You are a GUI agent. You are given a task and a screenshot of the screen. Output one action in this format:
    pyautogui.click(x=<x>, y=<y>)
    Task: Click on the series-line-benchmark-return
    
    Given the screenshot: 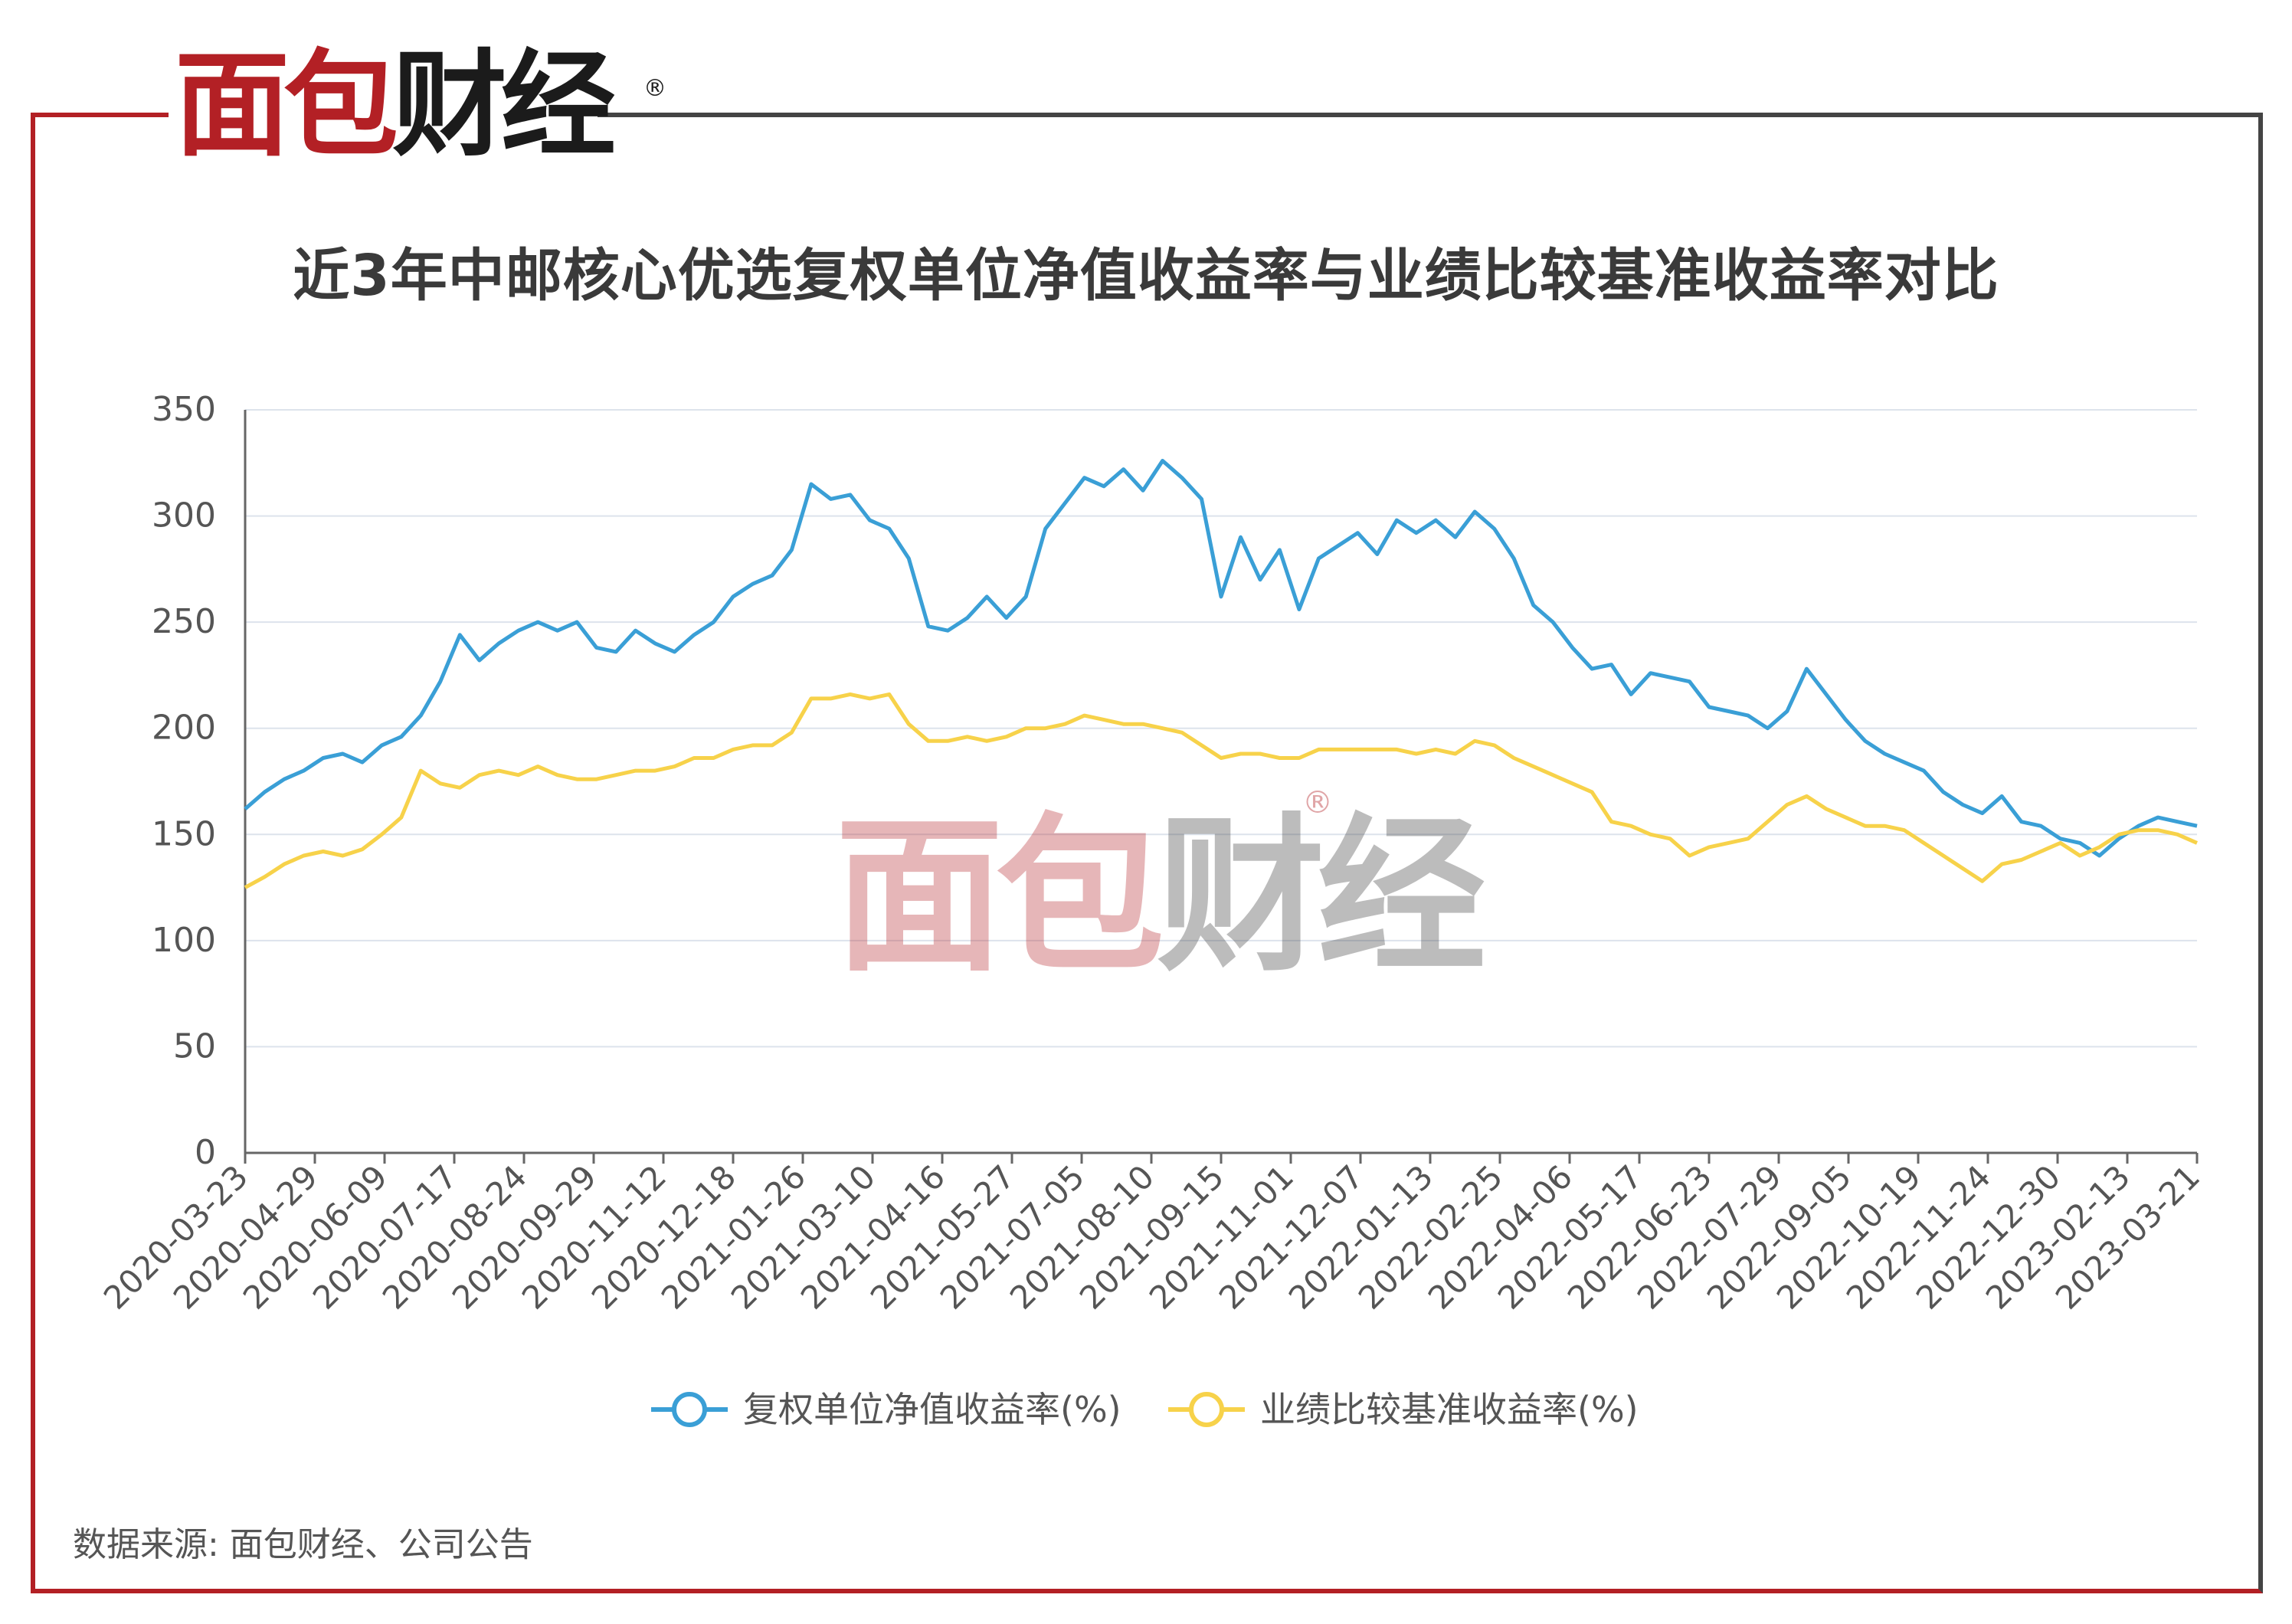 What is the action you would take?
    pyautogui.click(x=1221, y=791)
    